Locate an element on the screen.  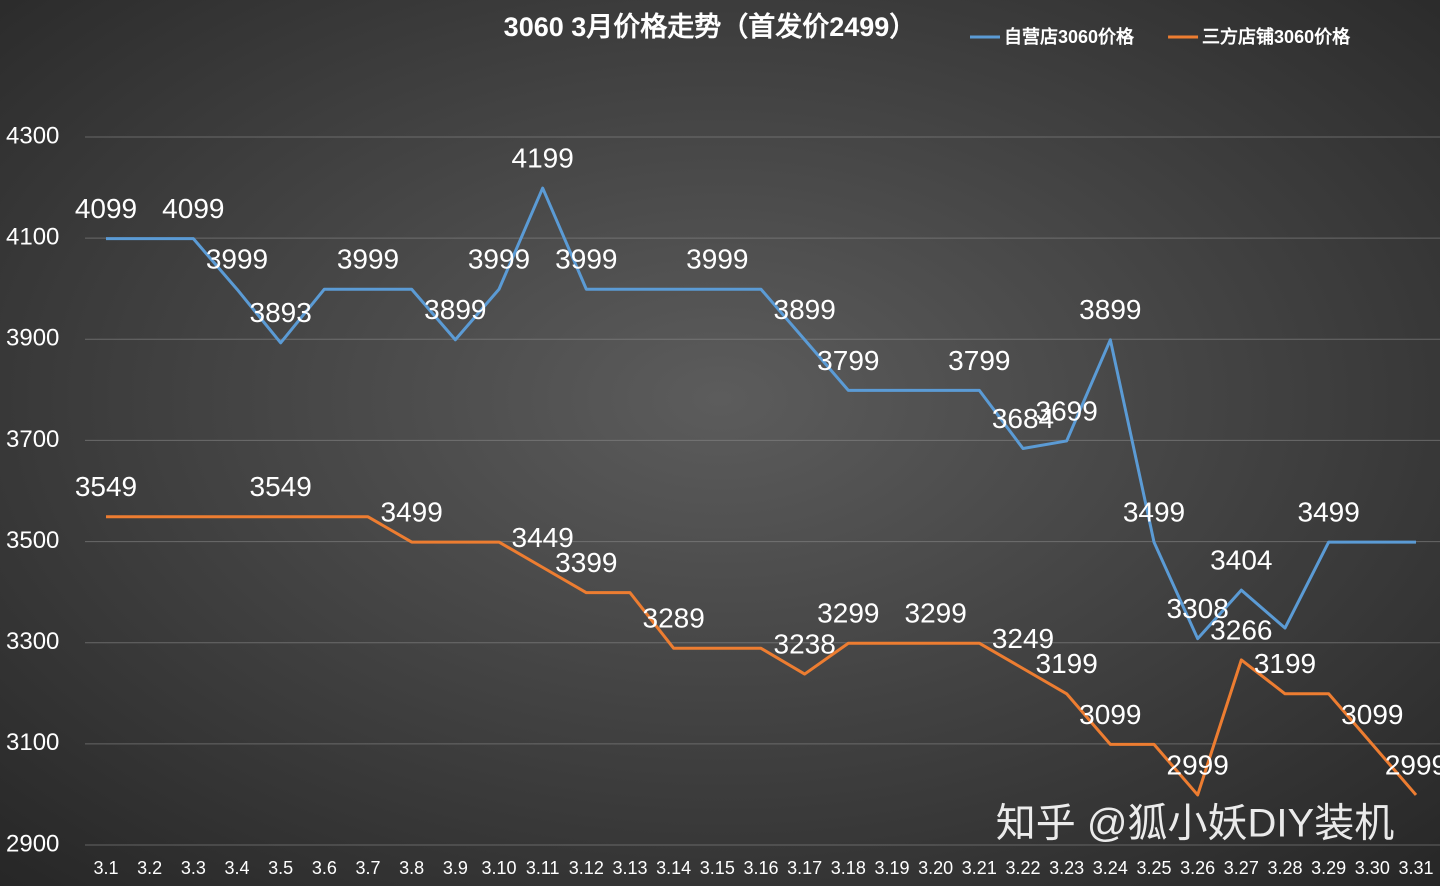
x-tick-label: 3.28 is located at coordinates (1284, 868).